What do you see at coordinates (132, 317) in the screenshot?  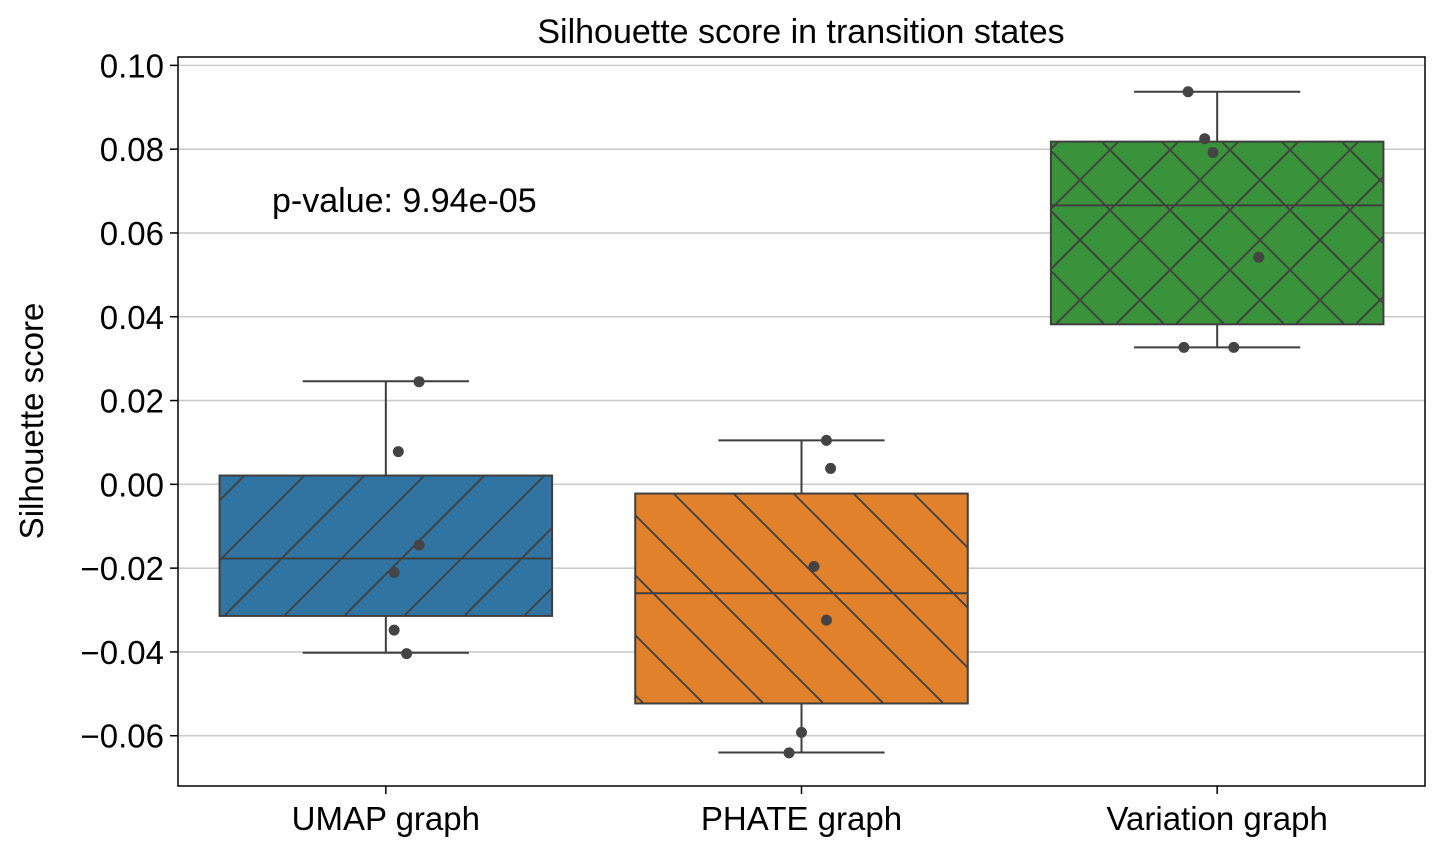 I see `y-tick-label: 0.04` at bounding box center [132, 317].